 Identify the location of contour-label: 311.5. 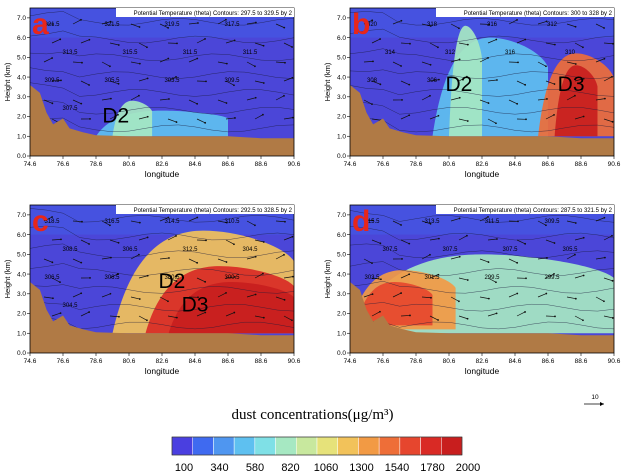
(190, 53).